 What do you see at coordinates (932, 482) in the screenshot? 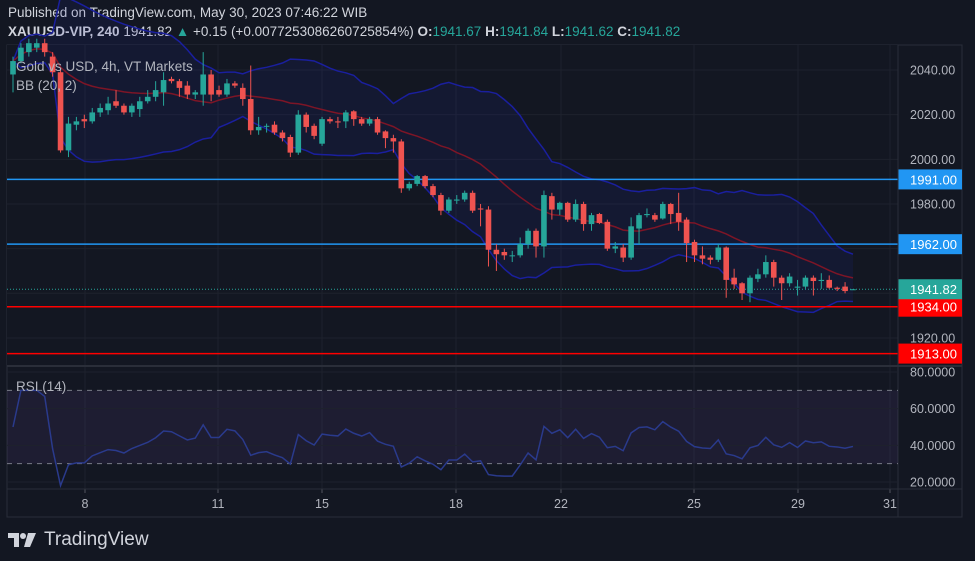
I see `rsi-tick-label: 20.0000` at bounding box center [932, 482].